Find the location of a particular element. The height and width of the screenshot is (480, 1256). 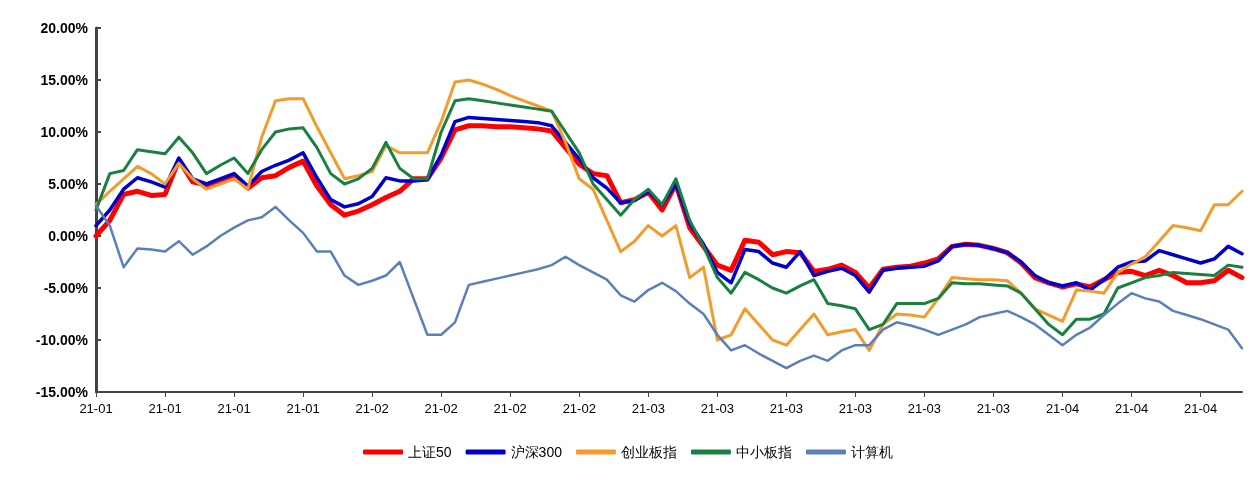

y-tick-label: -10.00% is located at coordinates (62, 340).